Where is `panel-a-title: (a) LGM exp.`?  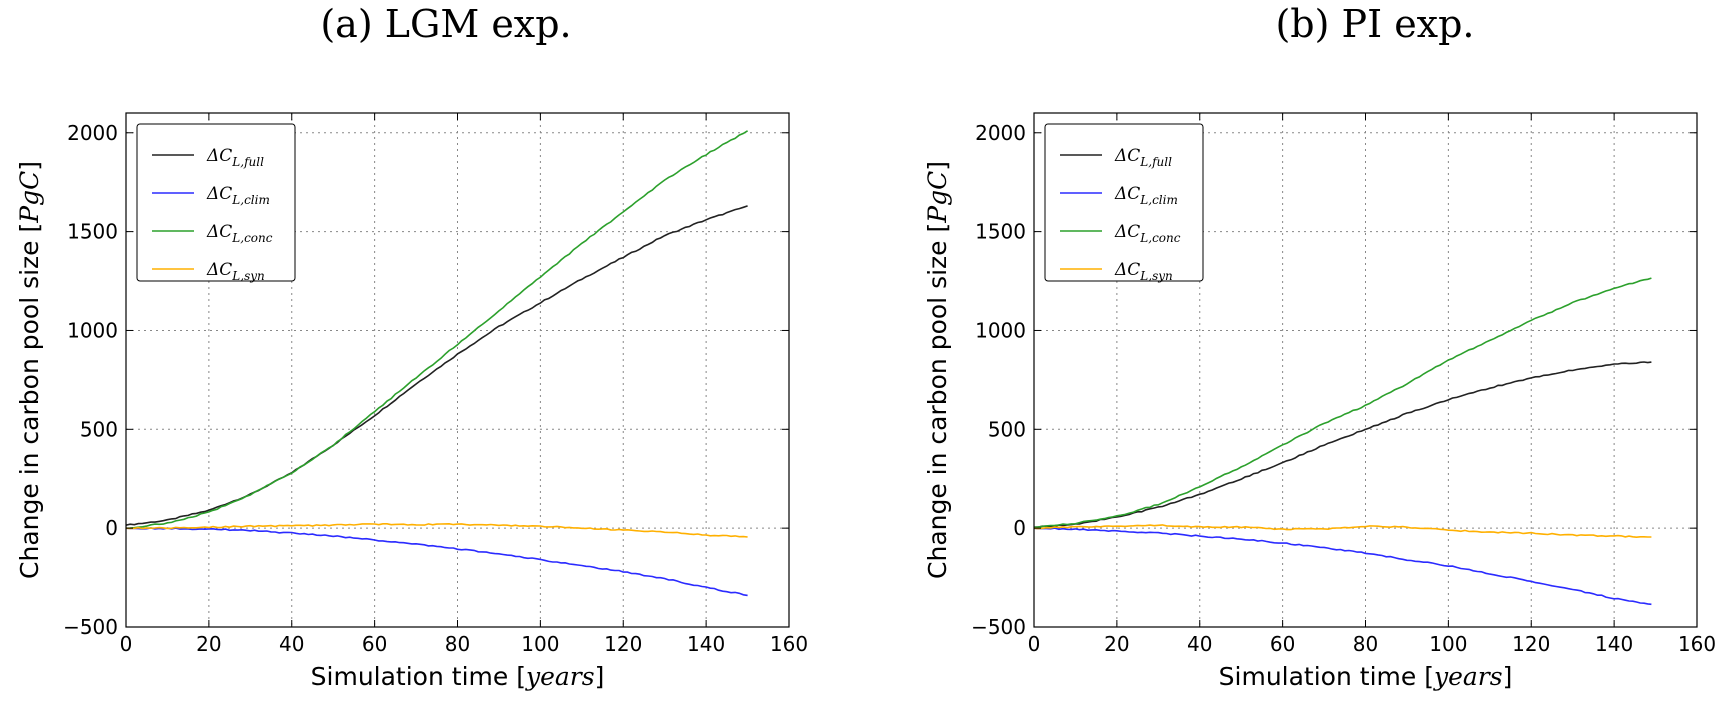
panel-a-title: (a) LGM exp. is located at coordinates (446, 24).